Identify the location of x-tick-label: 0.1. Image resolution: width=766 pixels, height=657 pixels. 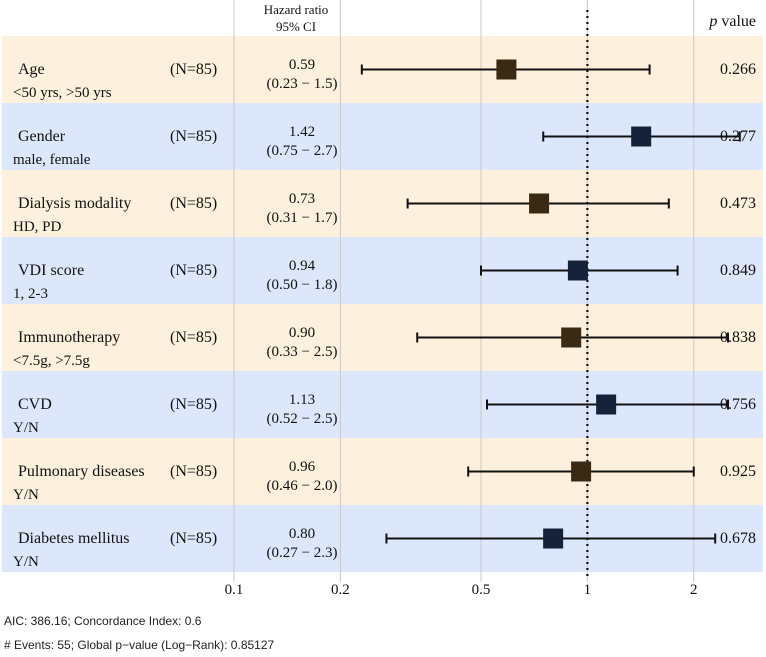
(234, 590).